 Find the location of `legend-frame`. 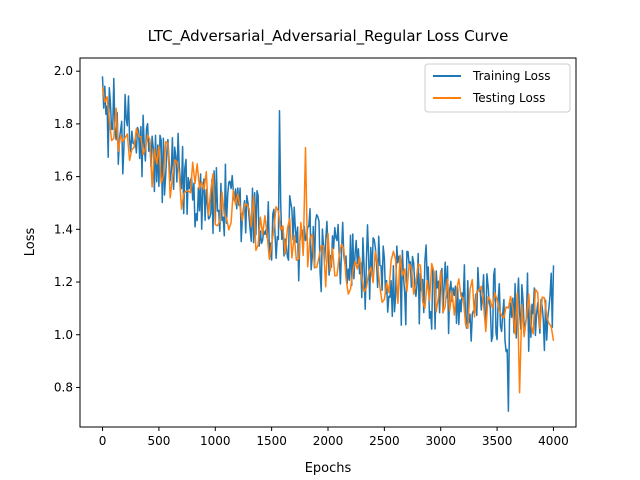

legend-frame is located at coordinates (497, 88).